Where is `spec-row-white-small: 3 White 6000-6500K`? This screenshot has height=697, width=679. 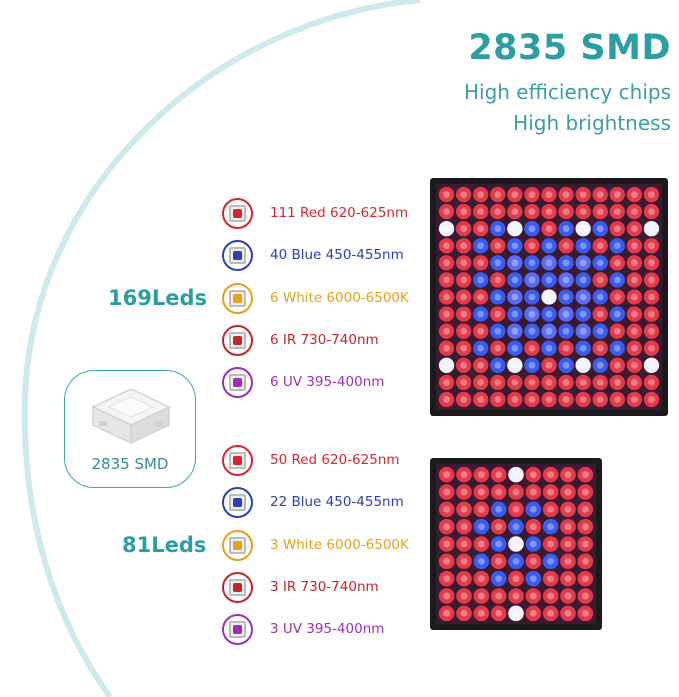 spec-row-white-small: 3 White 6000-6500K is located at coordinates (315, 545).